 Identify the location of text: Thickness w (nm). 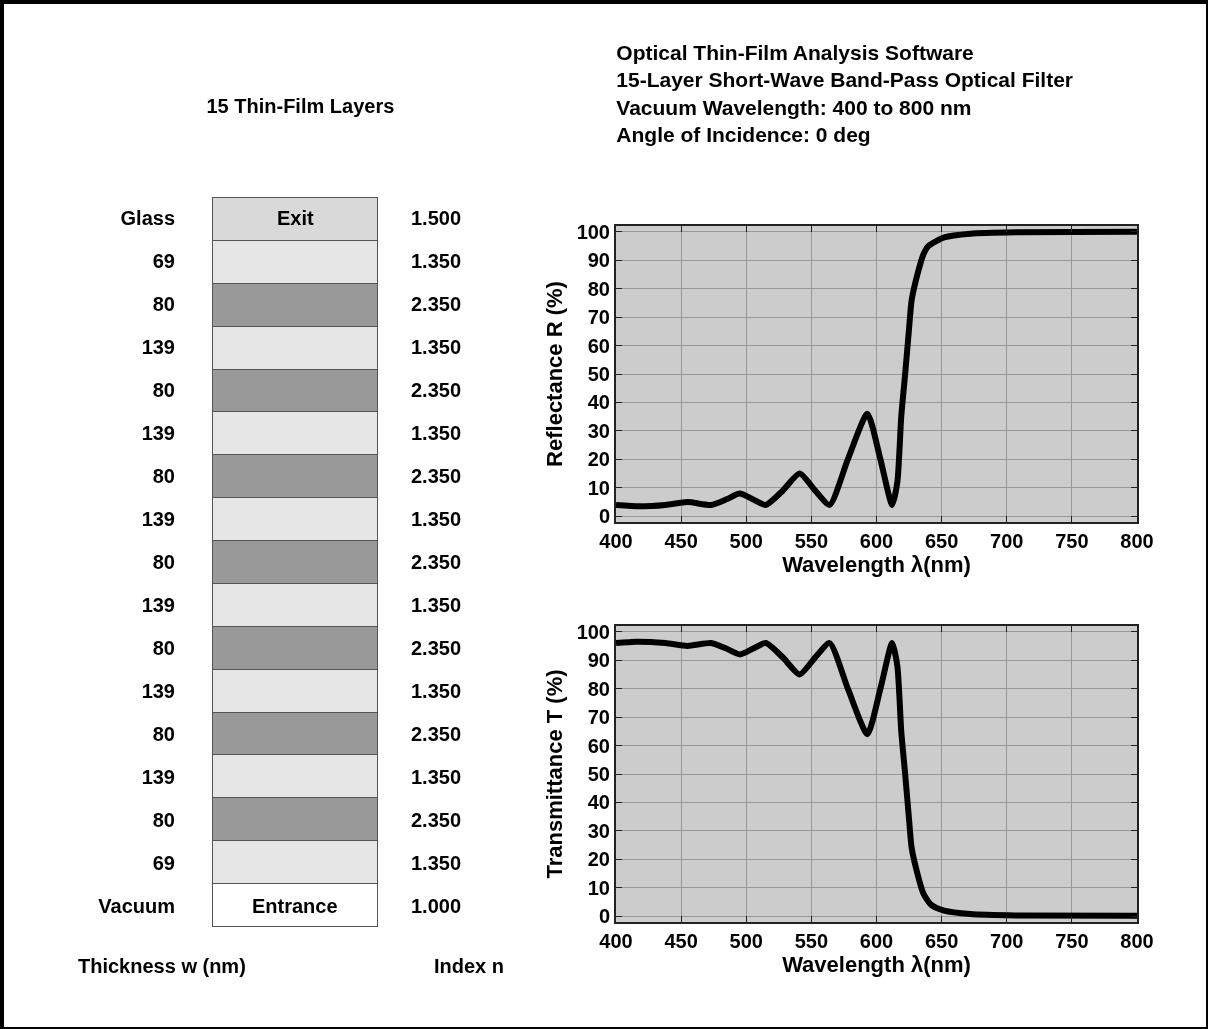
(162, 966).